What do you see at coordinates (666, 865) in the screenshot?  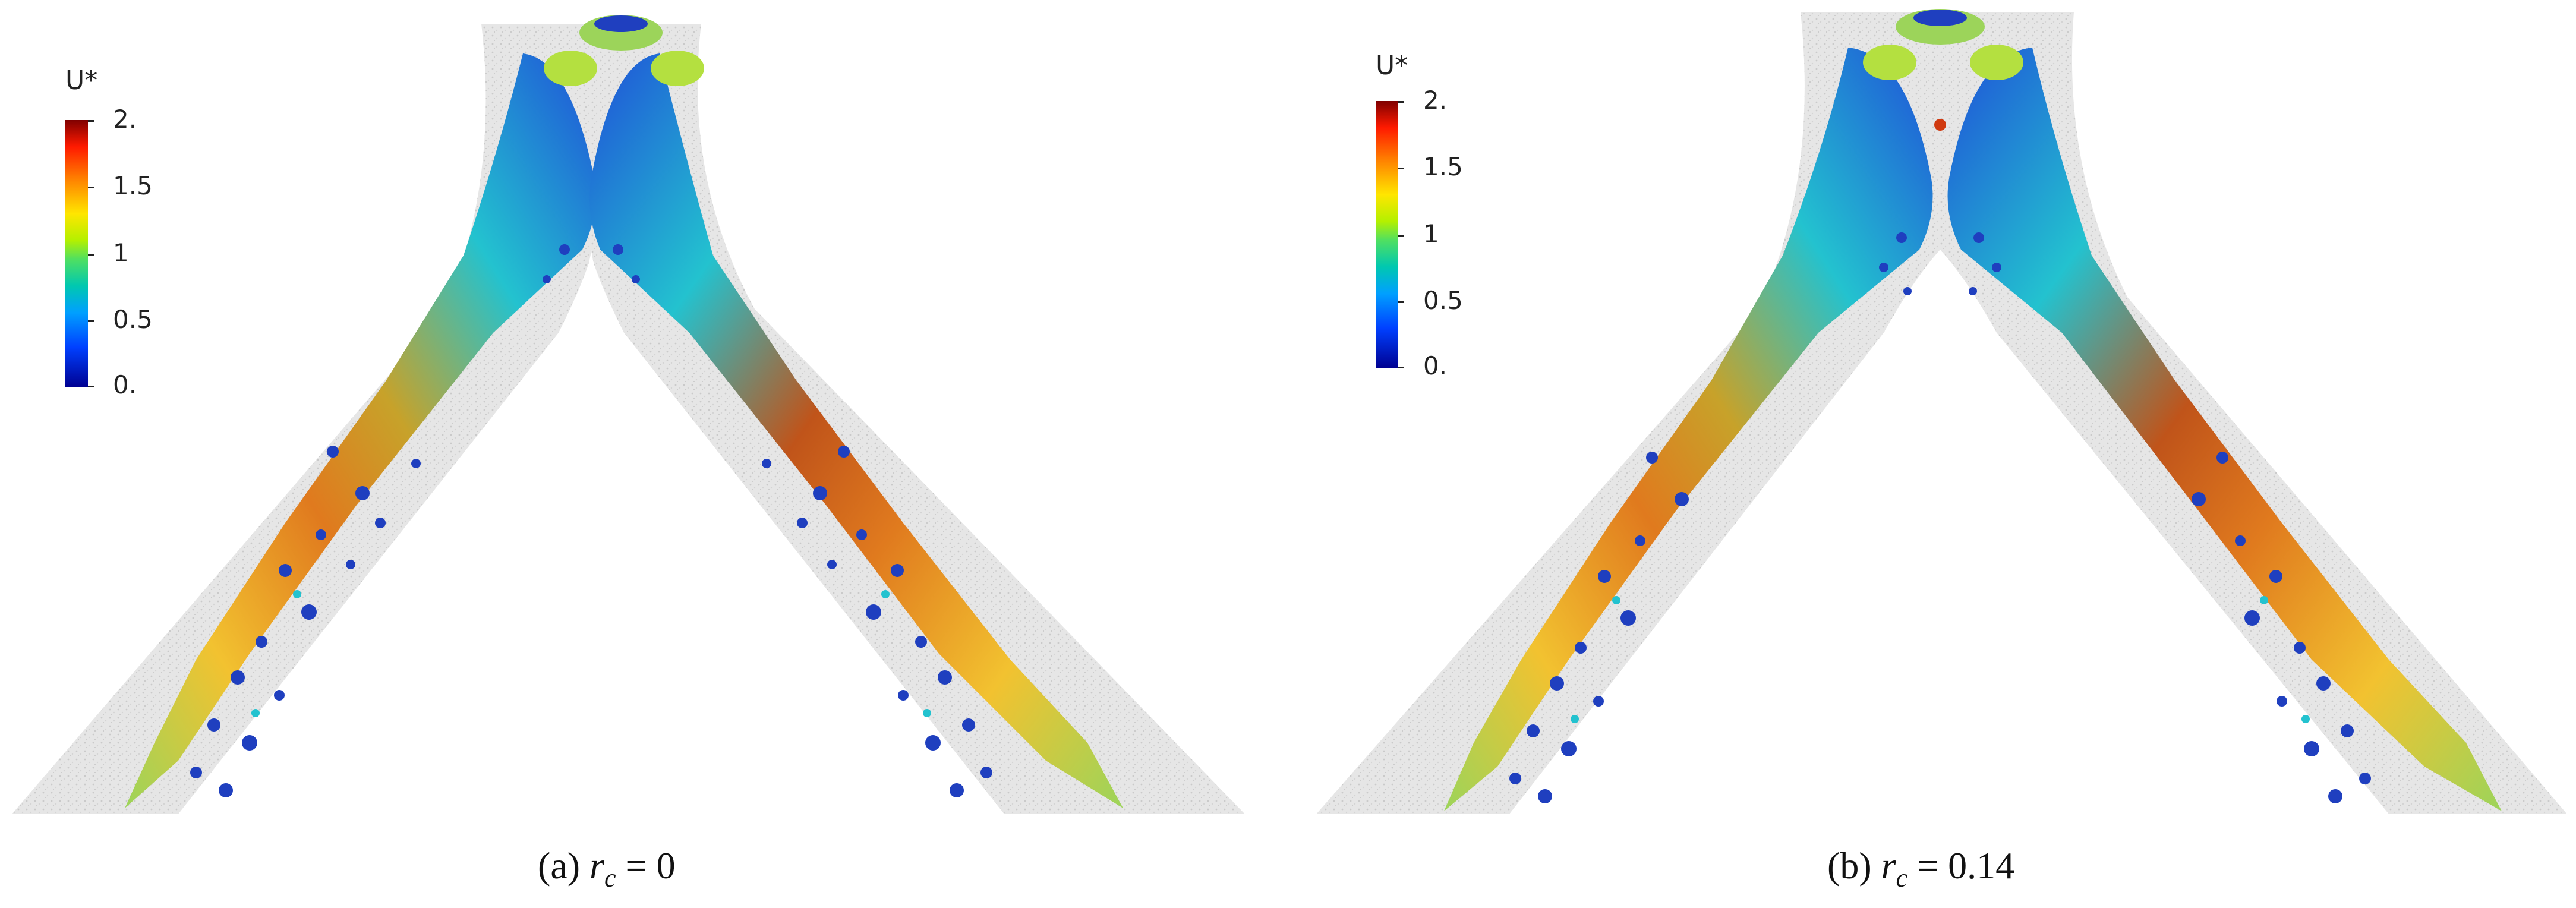 I see `caption-value: 0` at bounding box center [666, 865].